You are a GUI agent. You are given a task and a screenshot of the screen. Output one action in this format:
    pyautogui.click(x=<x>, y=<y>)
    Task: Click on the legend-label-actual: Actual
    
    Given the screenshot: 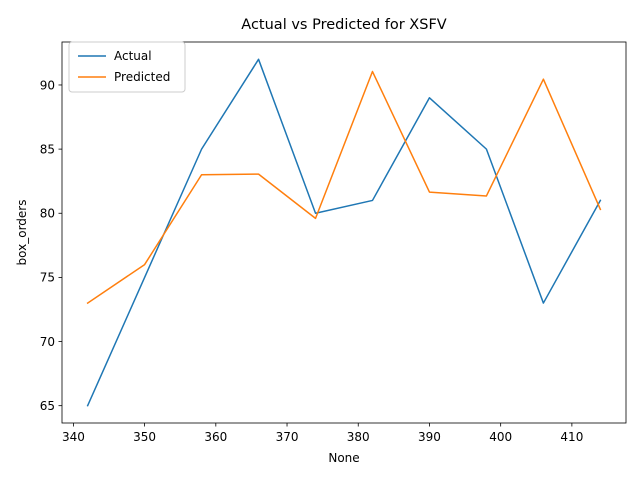 What is the action you would take?
    pyautogui.click(x=133, y=56)
    